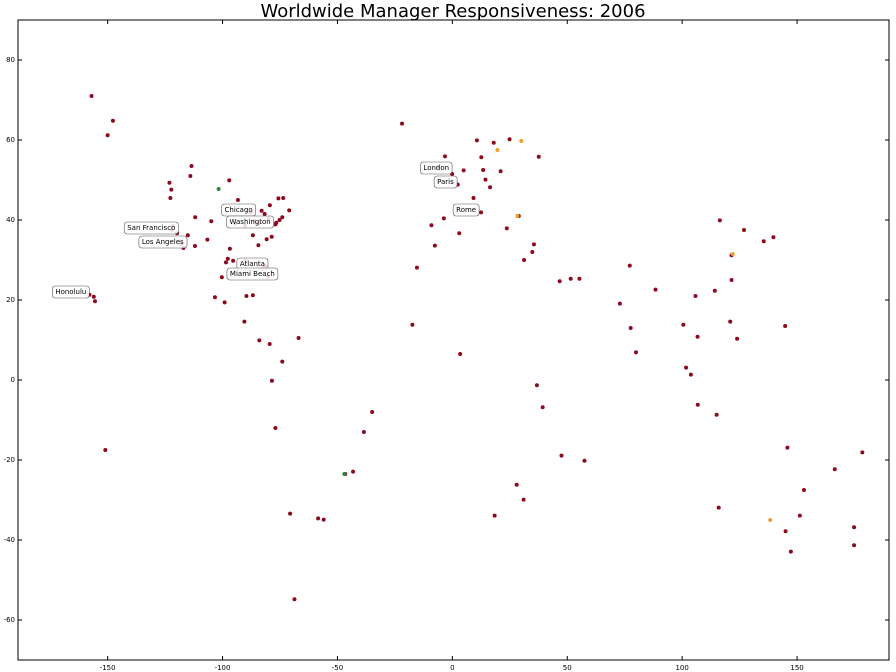  What do you see at coordinates (250, 222) in the screenshot?
I see `annotation-label: Washington` at bounding box center [250, 222].